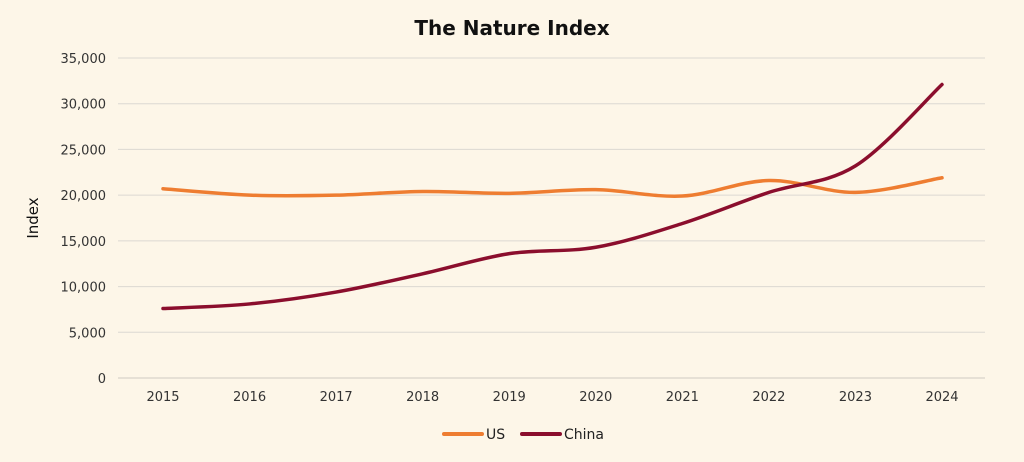  I want to click on x-axis-ticks: 2015 2016 2017 2018 2019 2020 2021 2022 2023 2024, so click(552, 397).